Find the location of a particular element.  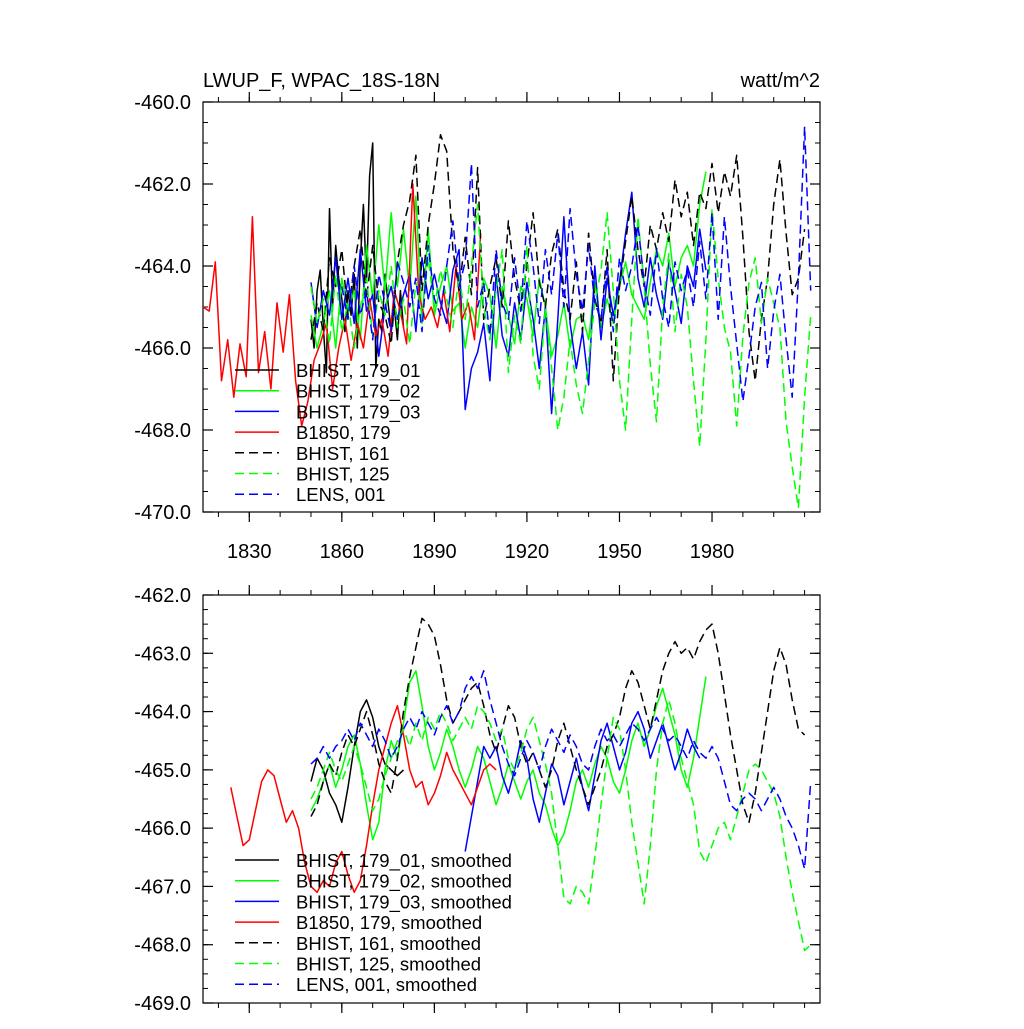

top-legend-label: BHIST, 125 is located at coordinates (343, 474).